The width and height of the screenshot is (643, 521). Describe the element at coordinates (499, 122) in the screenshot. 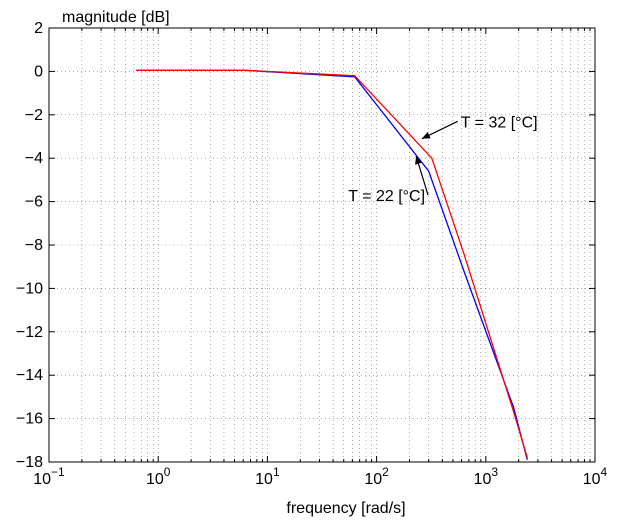

I see `annotation-label-1: T = 32 [°C]` at that location.